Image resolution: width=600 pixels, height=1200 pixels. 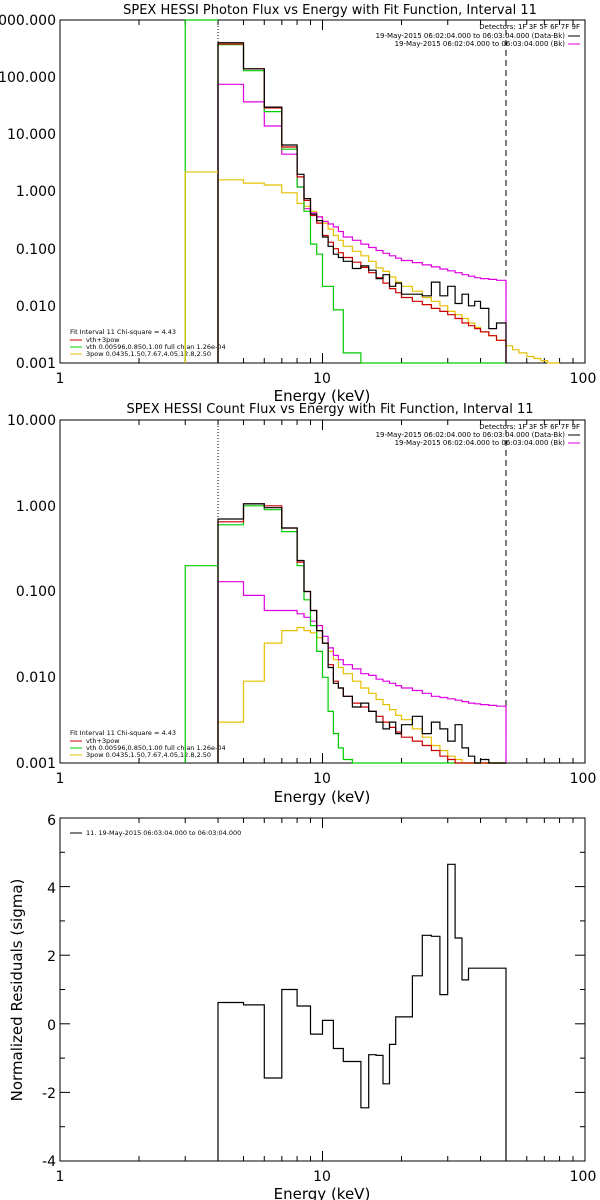 I want to click on count-y-tick-10: 10.000, so click(x=31, y=421).